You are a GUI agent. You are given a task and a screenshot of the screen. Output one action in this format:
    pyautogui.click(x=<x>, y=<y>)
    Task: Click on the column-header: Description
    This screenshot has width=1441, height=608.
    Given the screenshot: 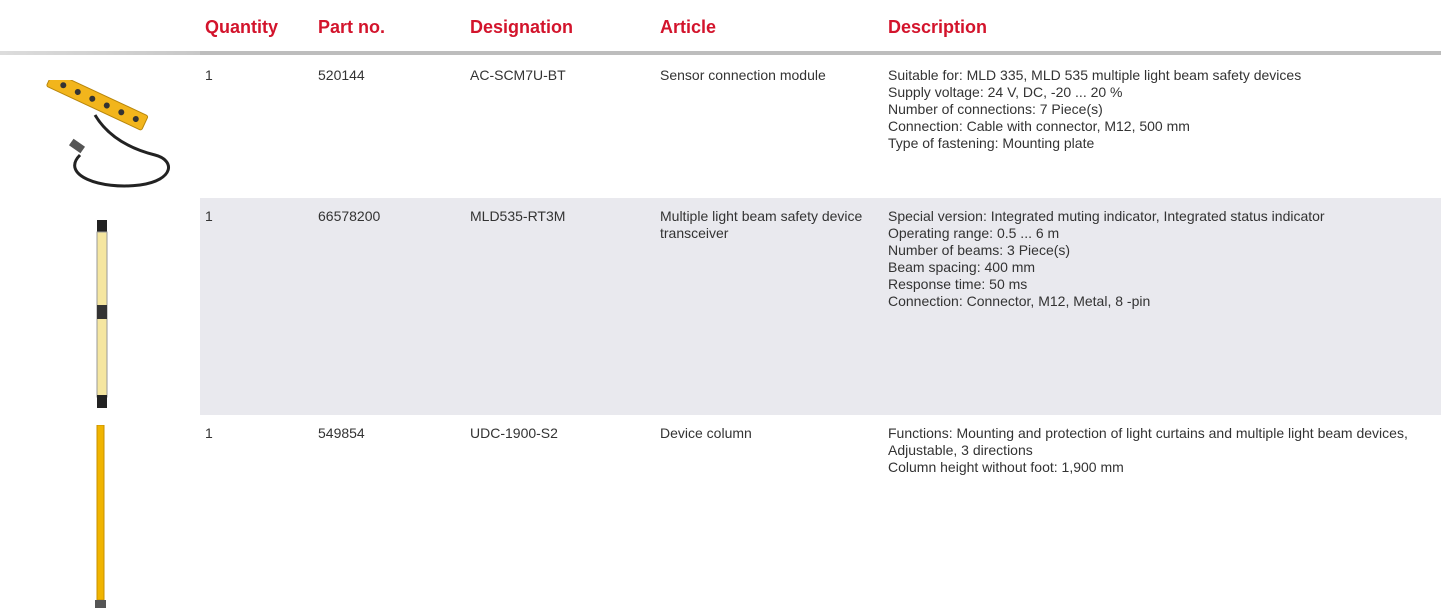 What is the action you would take?
    pyautogui.click(x=938, y=27)
    